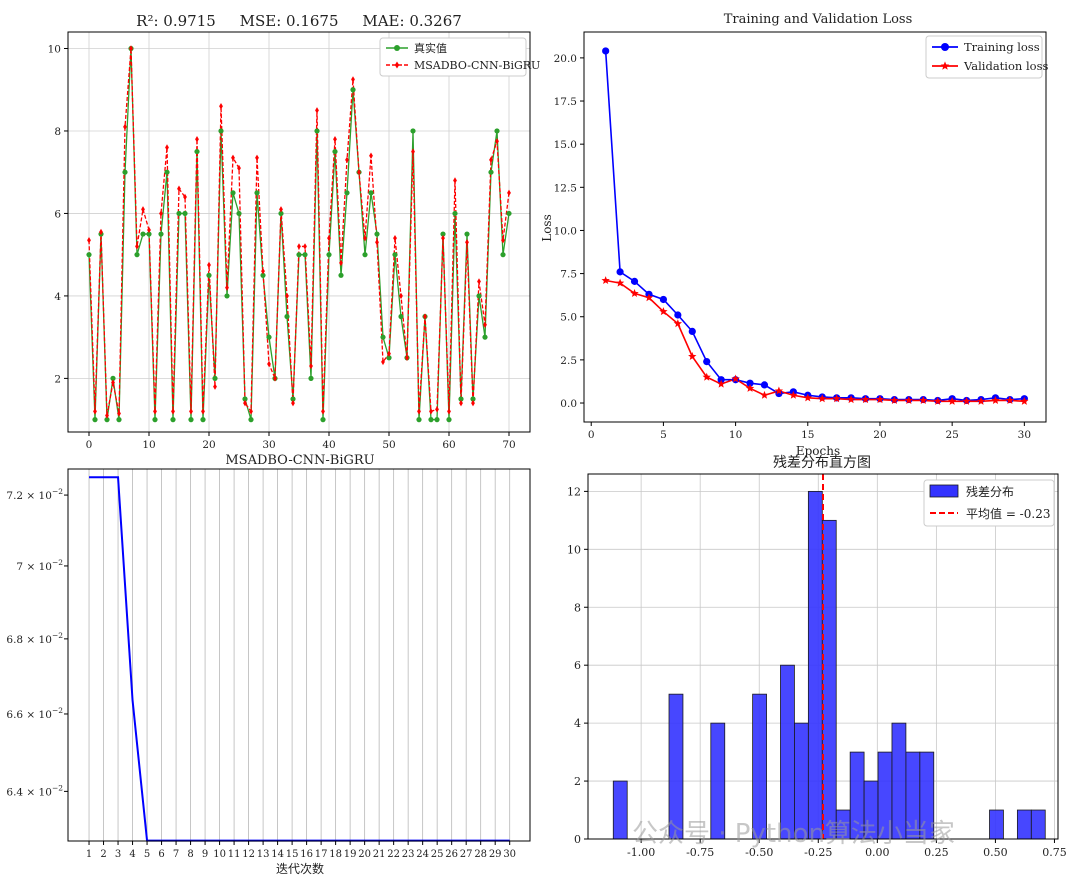 The image size is (1080, 877). Describe the element at coordinates (1054, 852) in the screenshot. I see `x-tick-label: 0.75` at that location.